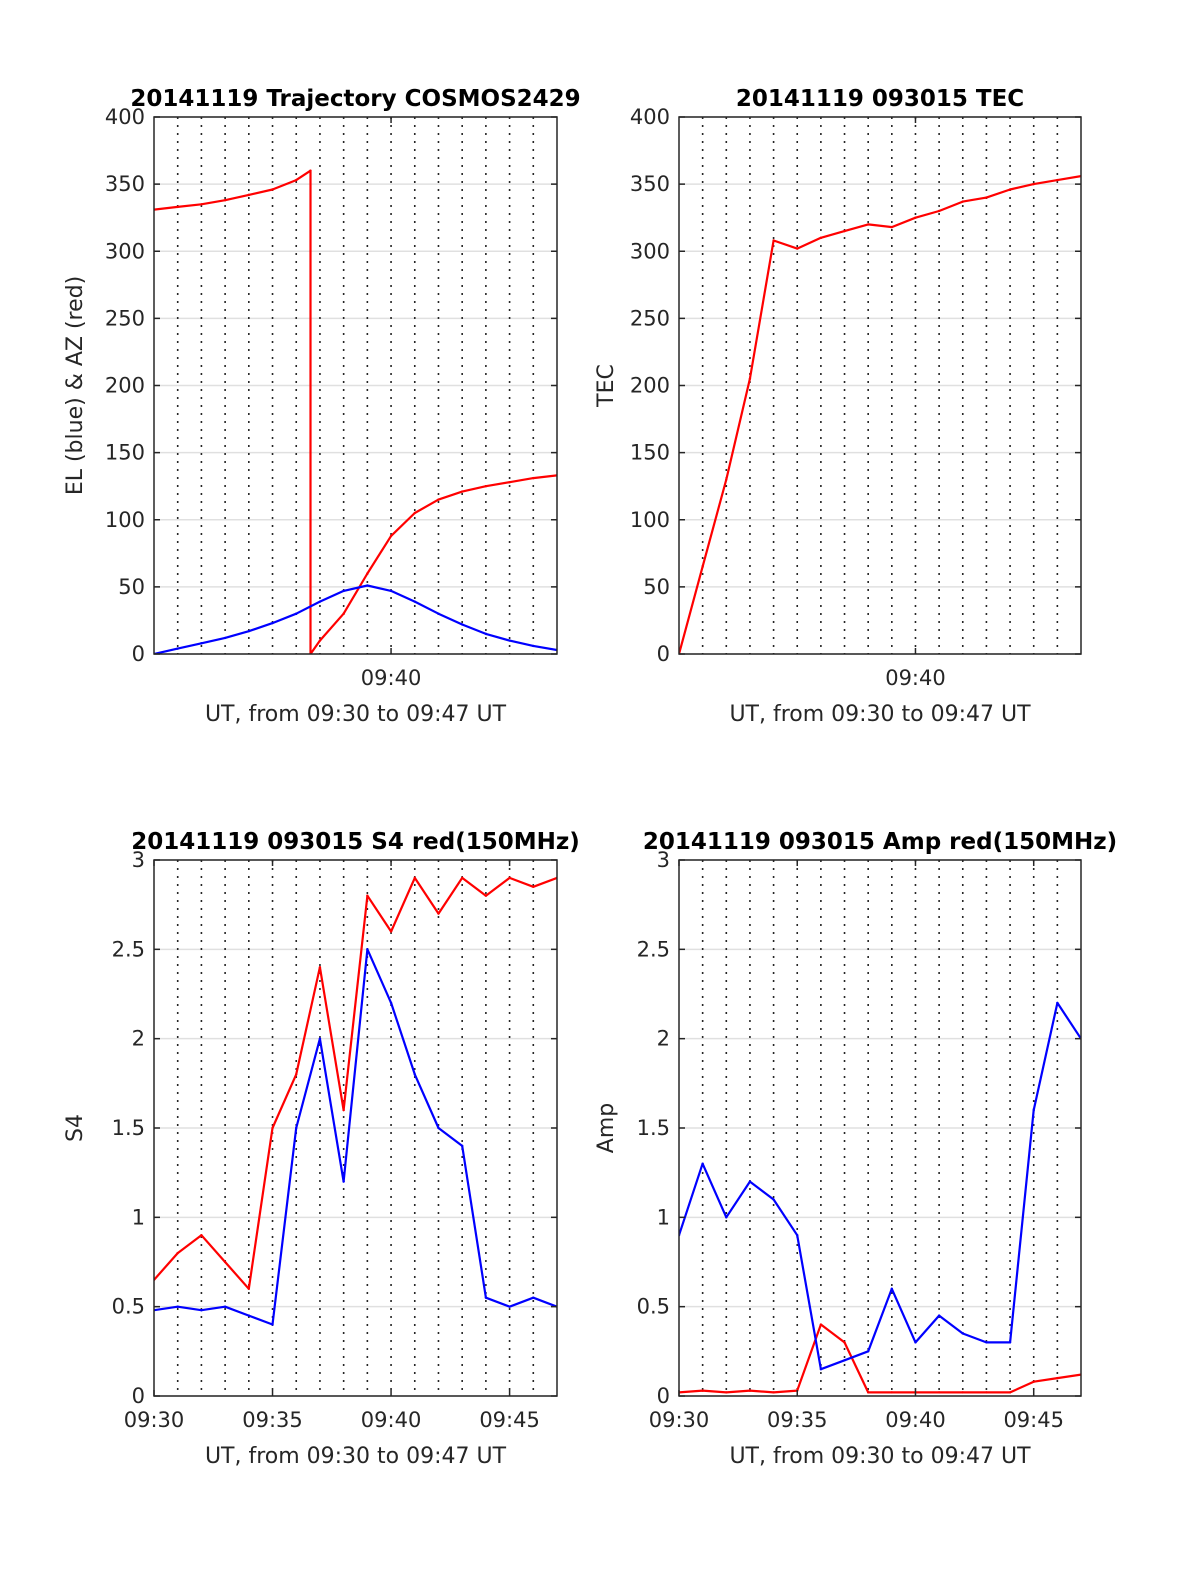 This screenshot has width=1200, height=1575. Describe the element at coordinates (75, 385) in the screenshot. I see `y-axis-label: EL (blue) & AZ (red)` at that location.